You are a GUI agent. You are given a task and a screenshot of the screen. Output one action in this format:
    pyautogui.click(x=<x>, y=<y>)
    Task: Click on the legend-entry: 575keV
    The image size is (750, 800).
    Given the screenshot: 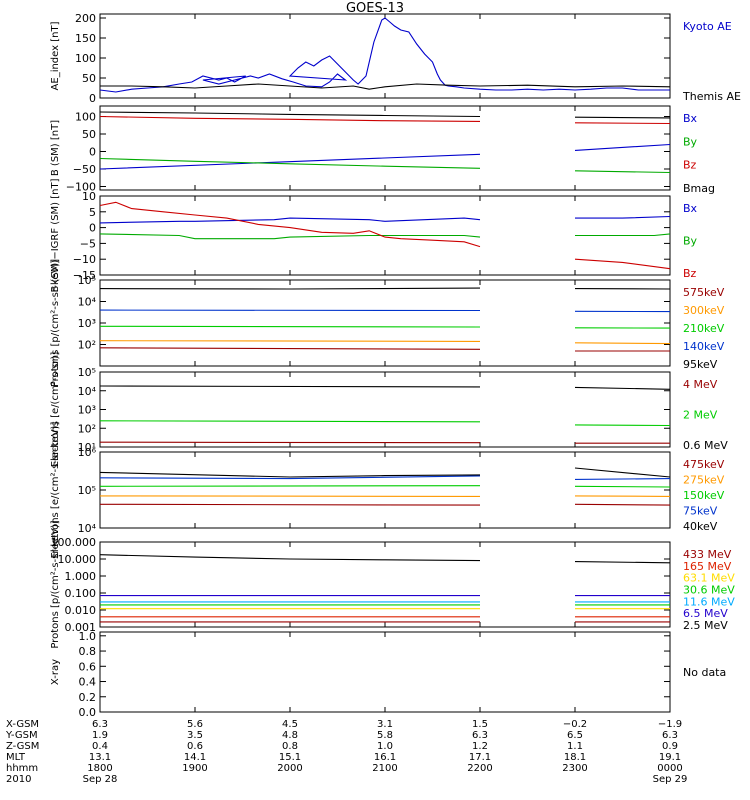 What is the action you would take?
    pyautogui.click(x=704, y=292)
    